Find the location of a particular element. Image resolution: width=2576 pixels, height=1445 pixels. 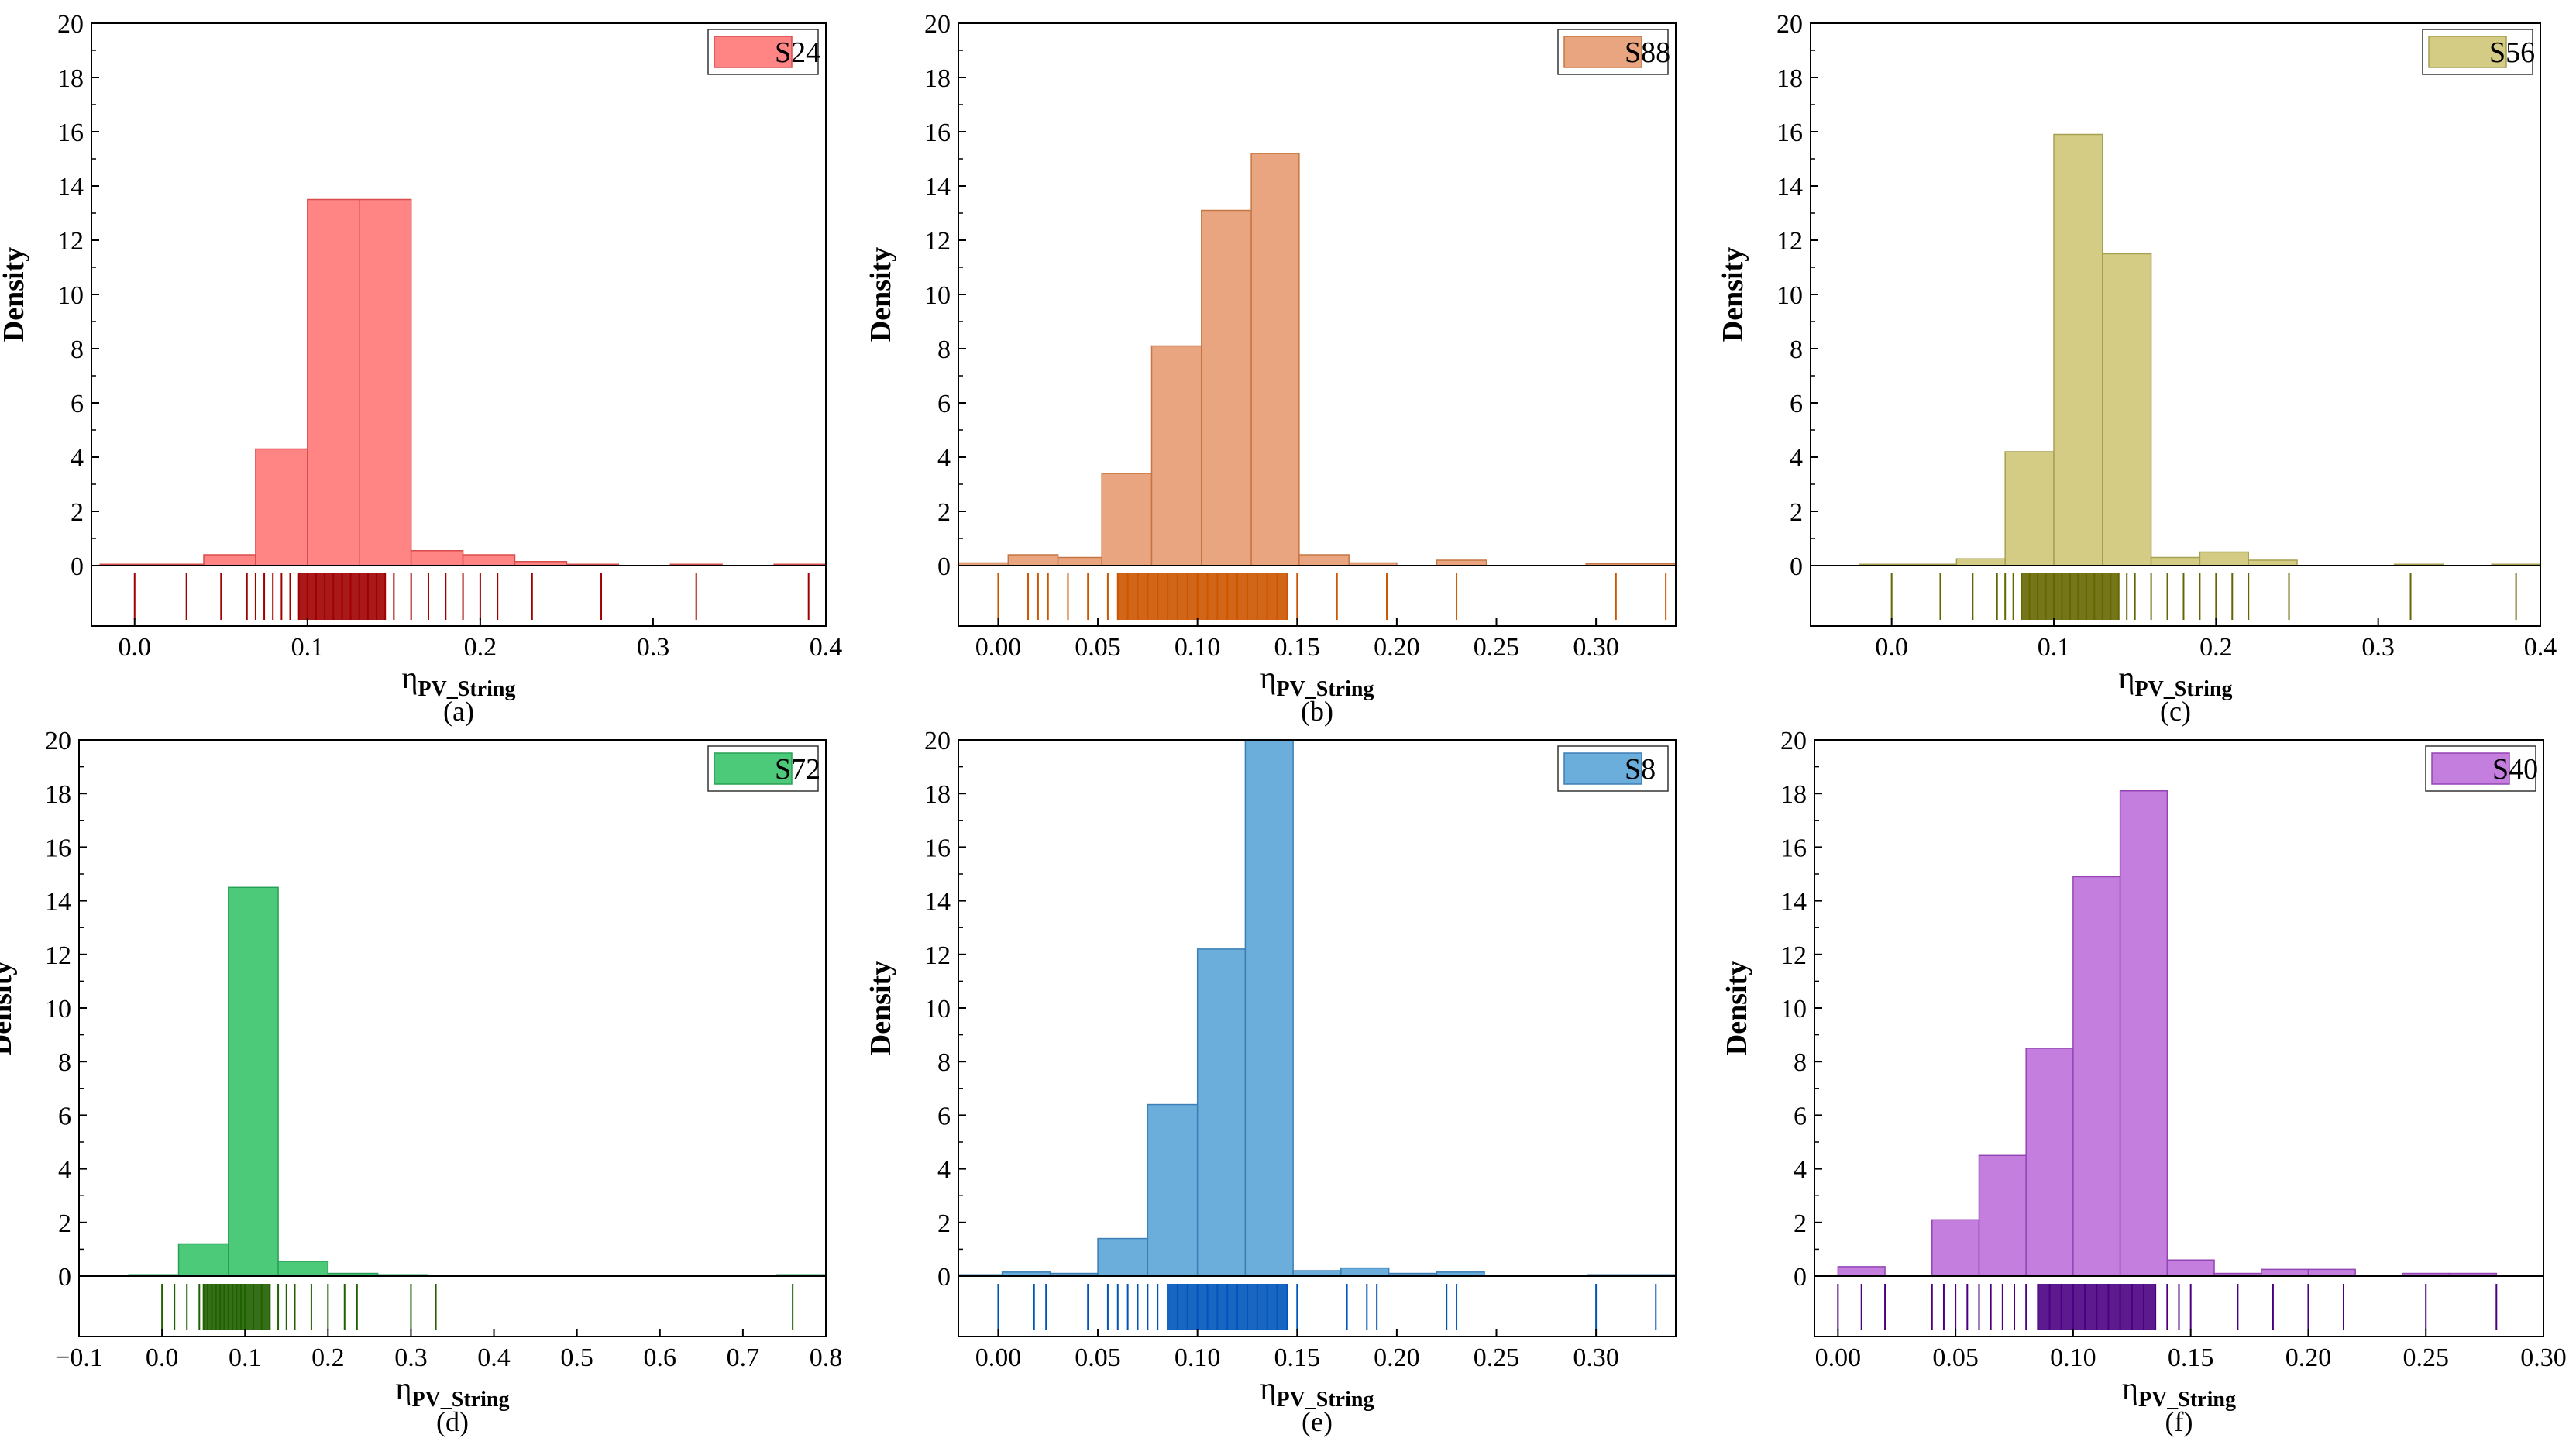

x-tick-label: 0.6 is located at coordinates (660, 1358).